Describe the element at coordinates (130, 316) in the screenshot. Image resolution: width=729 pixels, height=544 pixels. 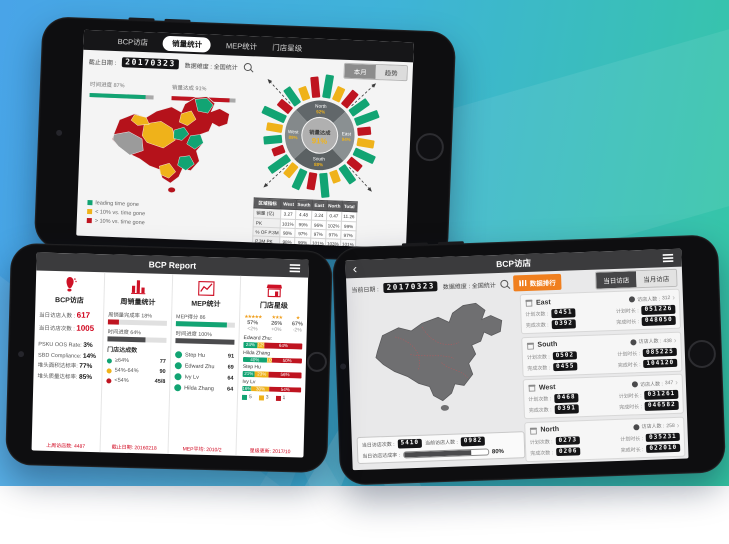
I see `bar-label: 周销量完成率 18%` at that location.